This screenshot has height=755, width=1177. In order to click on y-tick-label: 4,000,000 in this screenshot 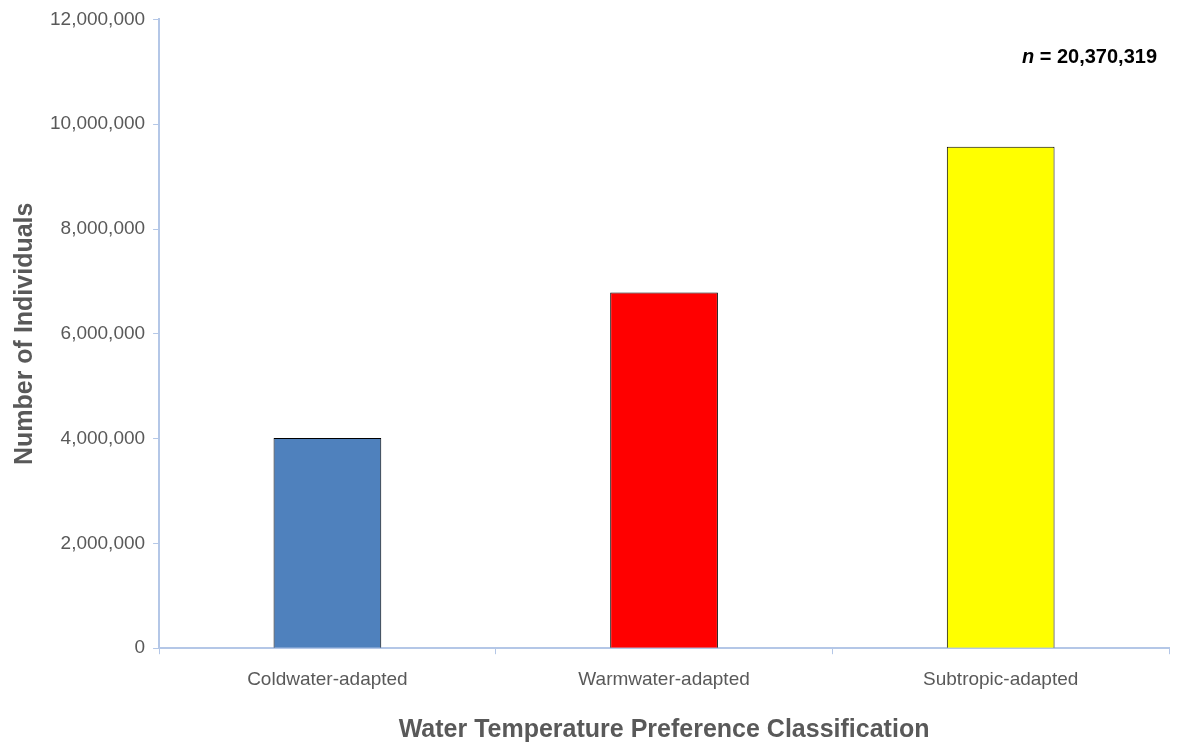, I will do `click(103, 437)`.